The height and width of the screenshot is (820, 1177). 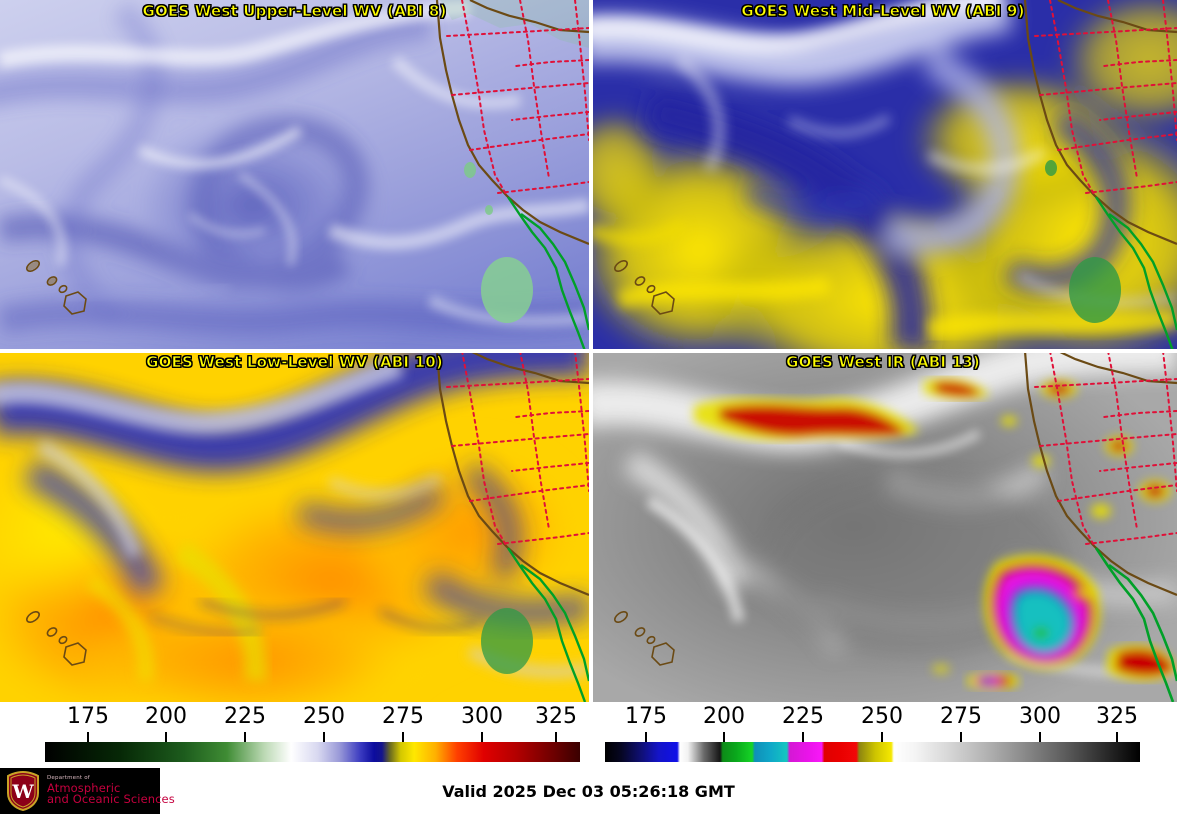 What do you see at coordinates (88, 716) in the screenshot?
I see `colorbar-left-tick-label: 175` at bounding box center [88, 716].